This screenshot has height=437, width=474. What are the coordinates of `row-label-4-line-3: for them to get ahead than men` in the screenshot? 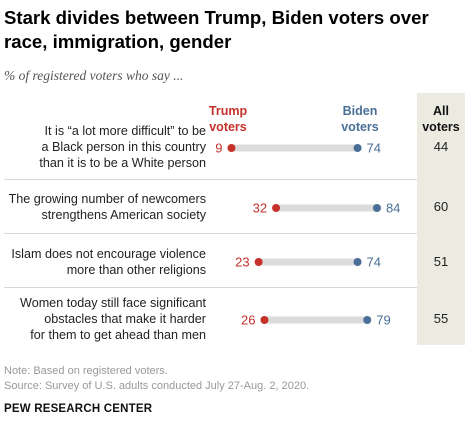 It's located at (118, 335).